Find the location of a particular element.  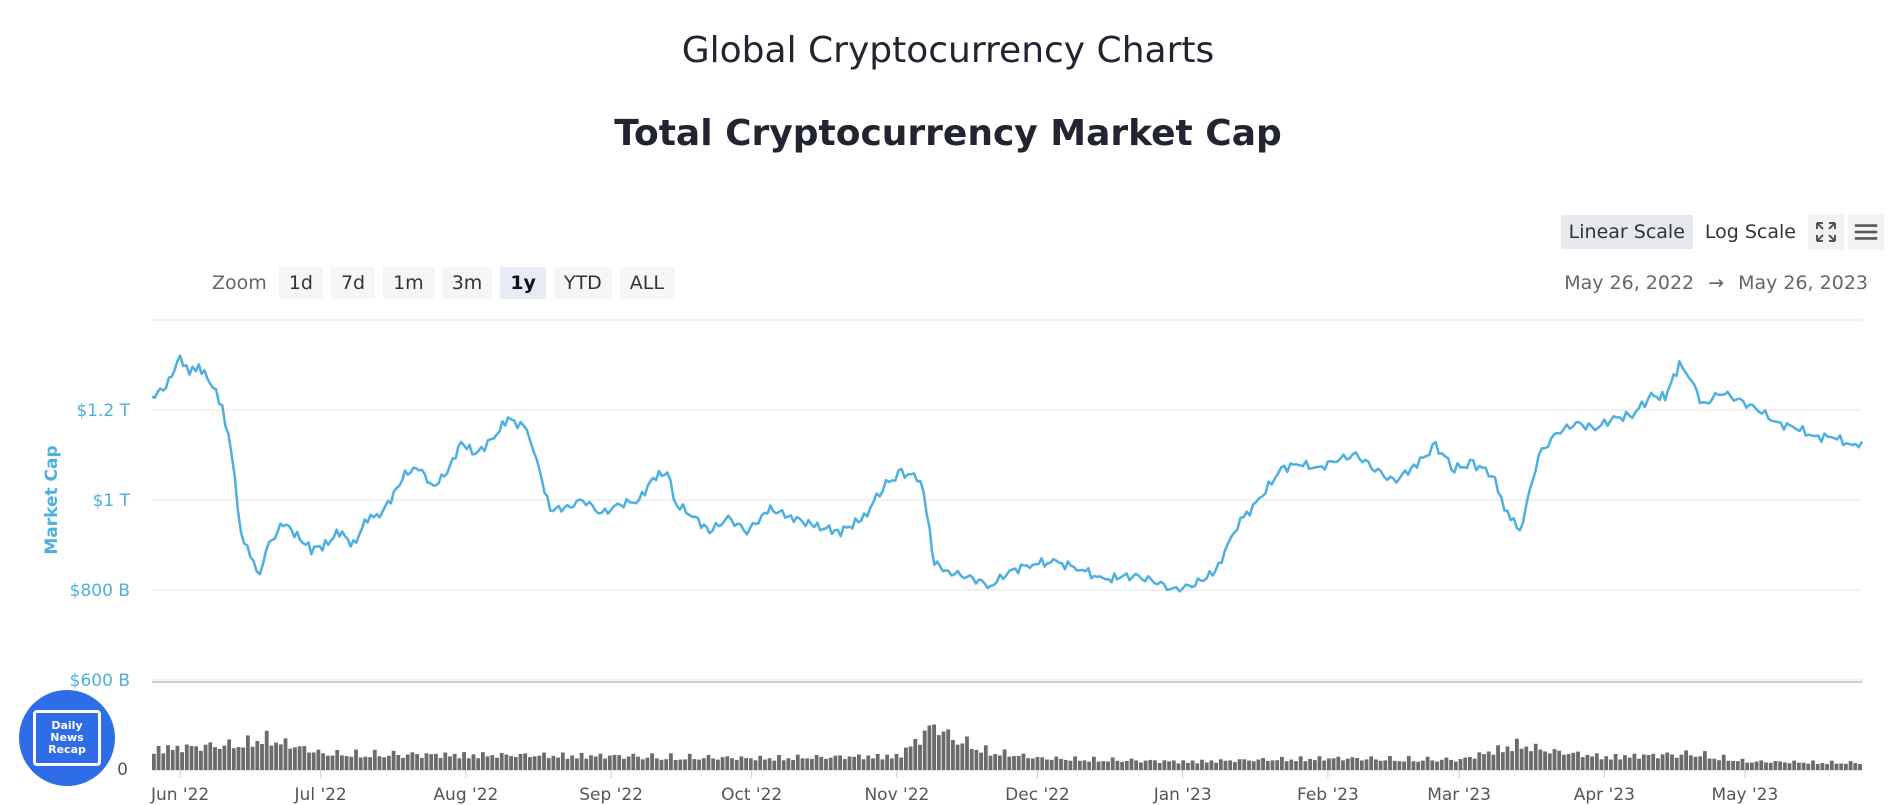

zoom-ytd-button: YTD is located at coordinates (582, 283).